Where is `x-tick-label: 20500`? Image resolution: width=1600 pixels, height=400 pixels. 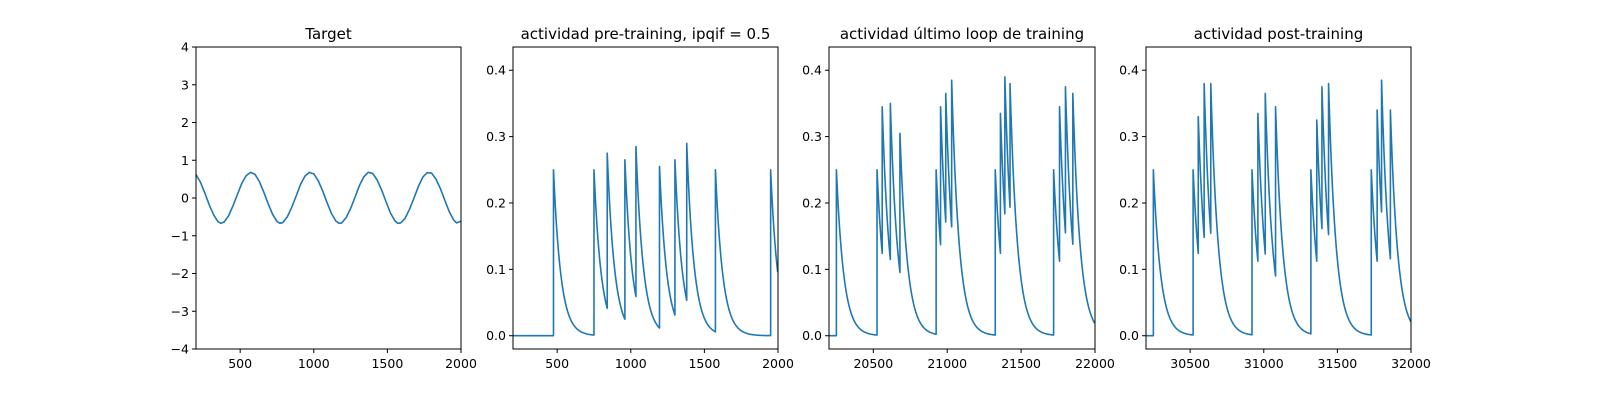 x-tick-label: 20500 is located at coordinates (873, 363).